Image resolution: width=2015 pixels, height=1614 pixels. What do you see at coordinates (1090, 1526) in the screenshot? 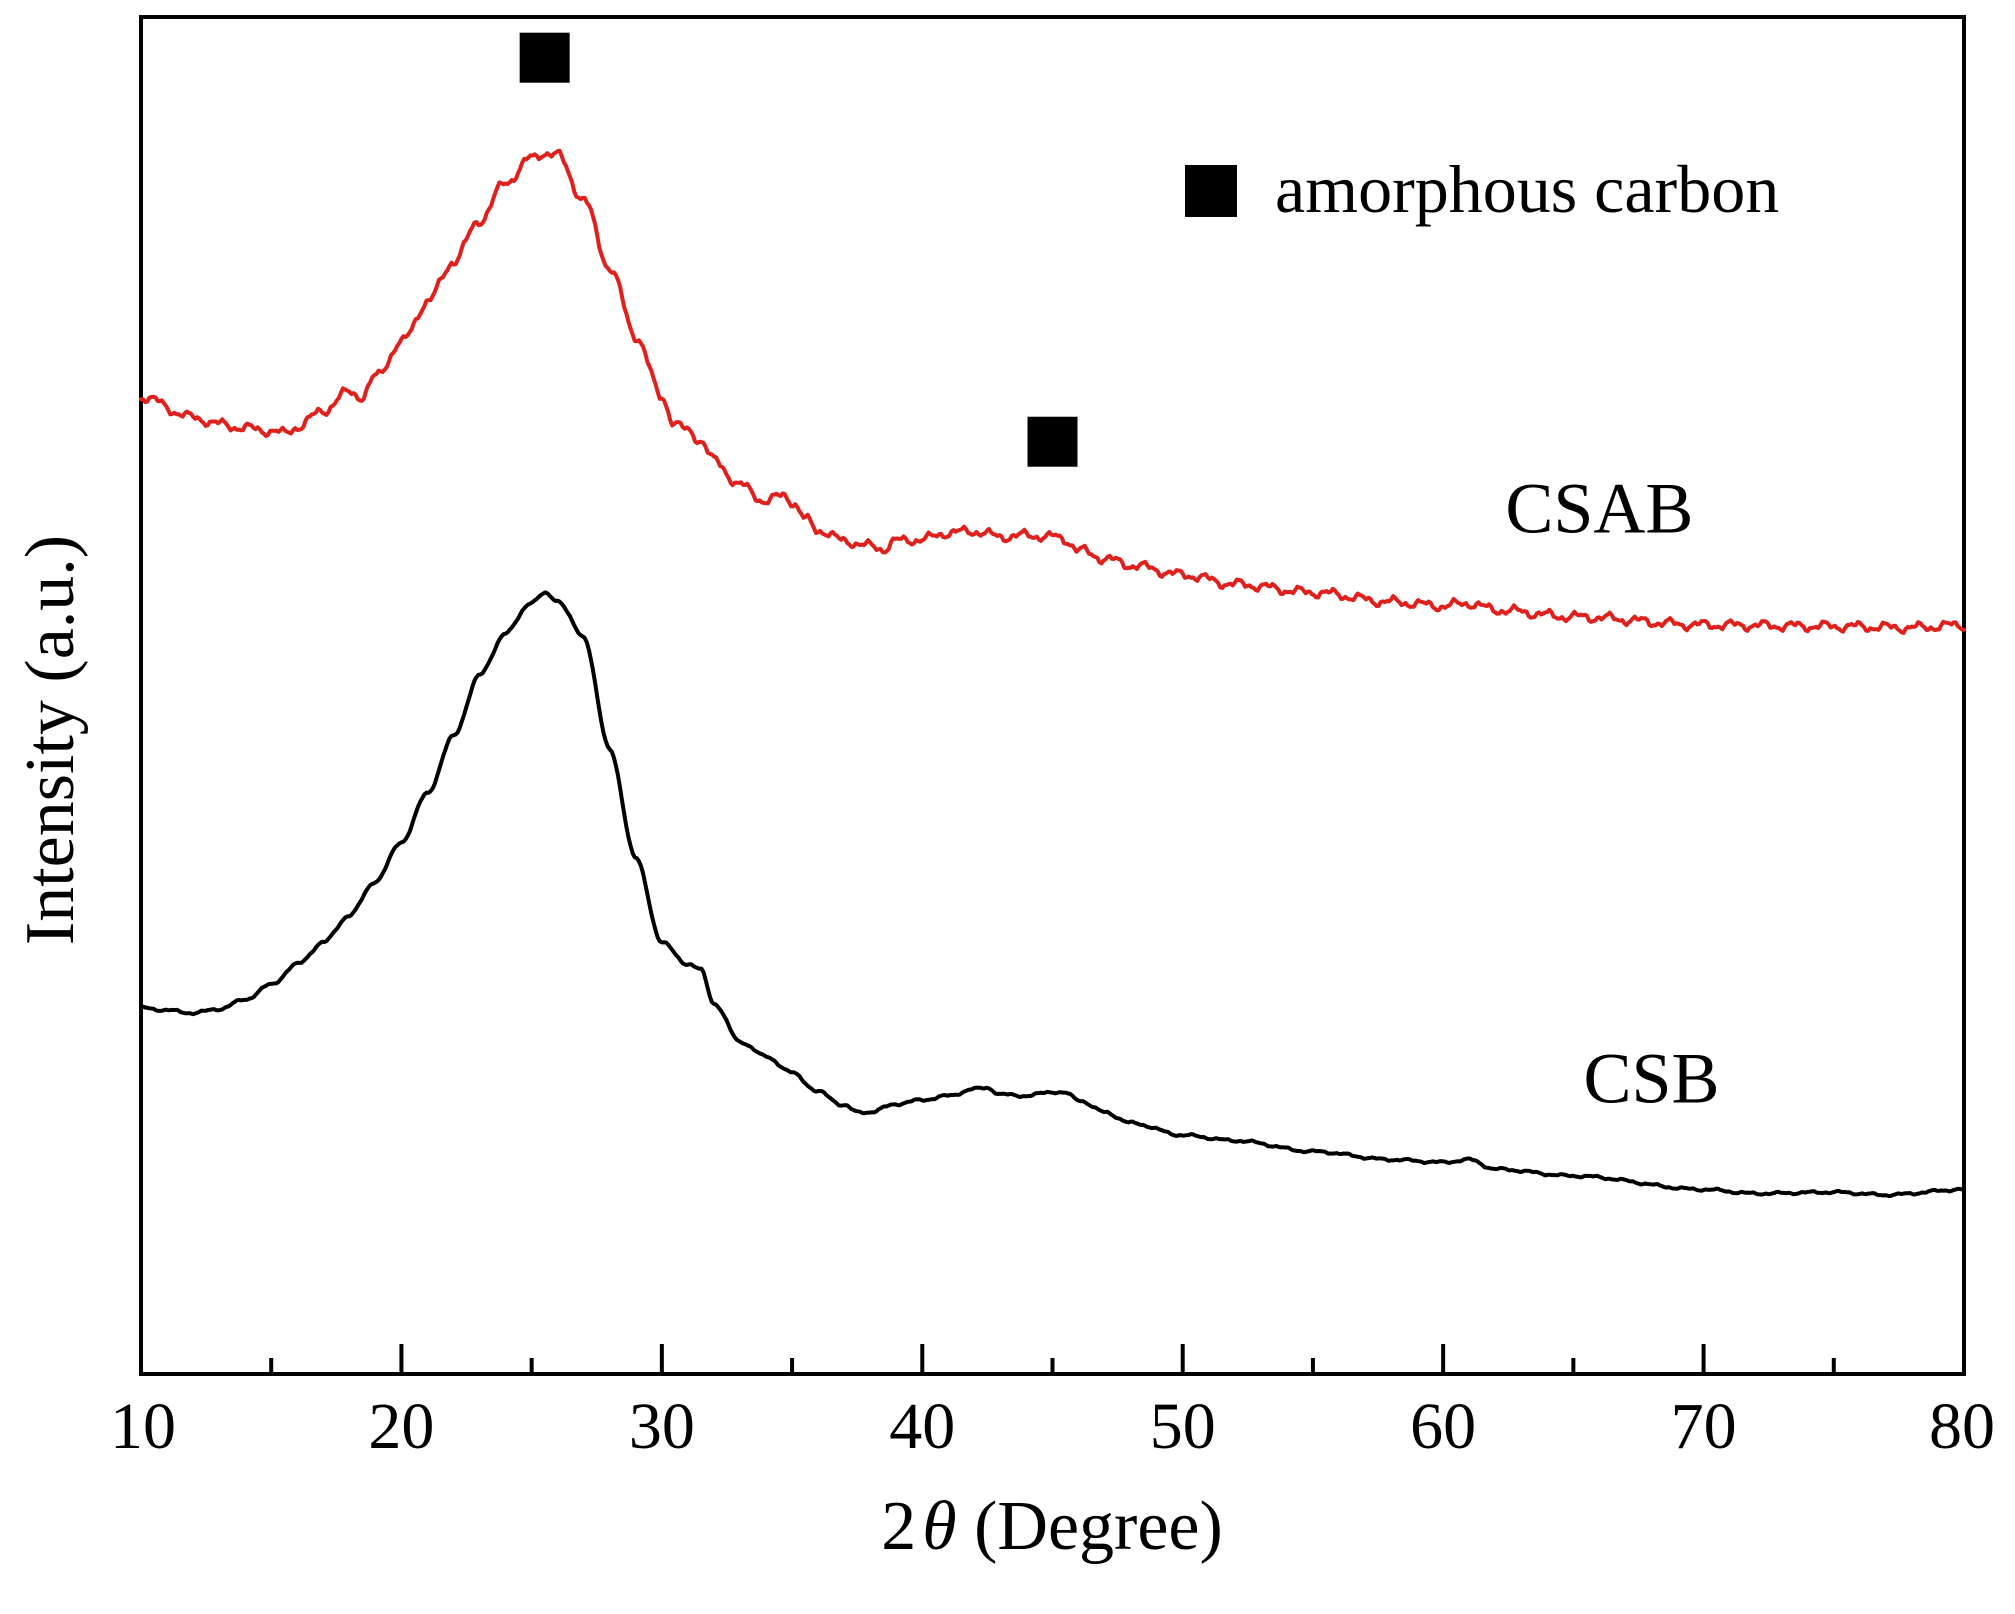
I see `x-axis-label-suffix: (Degree)` at bounding box center [1090, 1526].